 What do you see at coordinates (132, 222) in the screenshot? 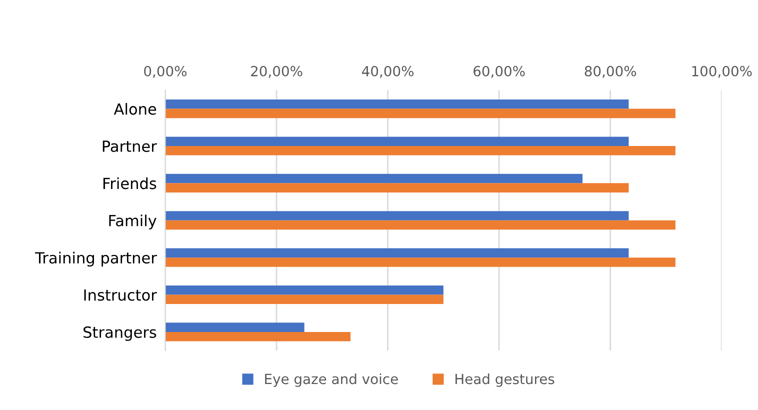
I see `y-tick-label: Family` at bounding box center [132, 222].